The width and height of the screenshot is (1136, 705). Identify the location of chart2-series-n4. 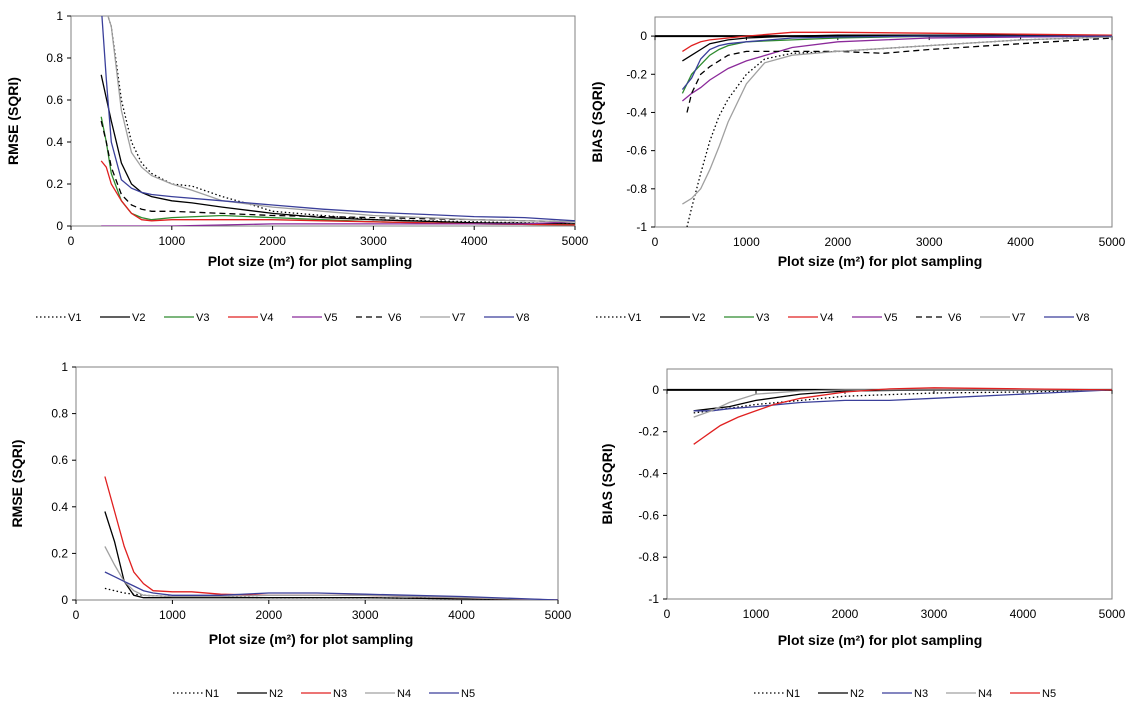
(331, 573).